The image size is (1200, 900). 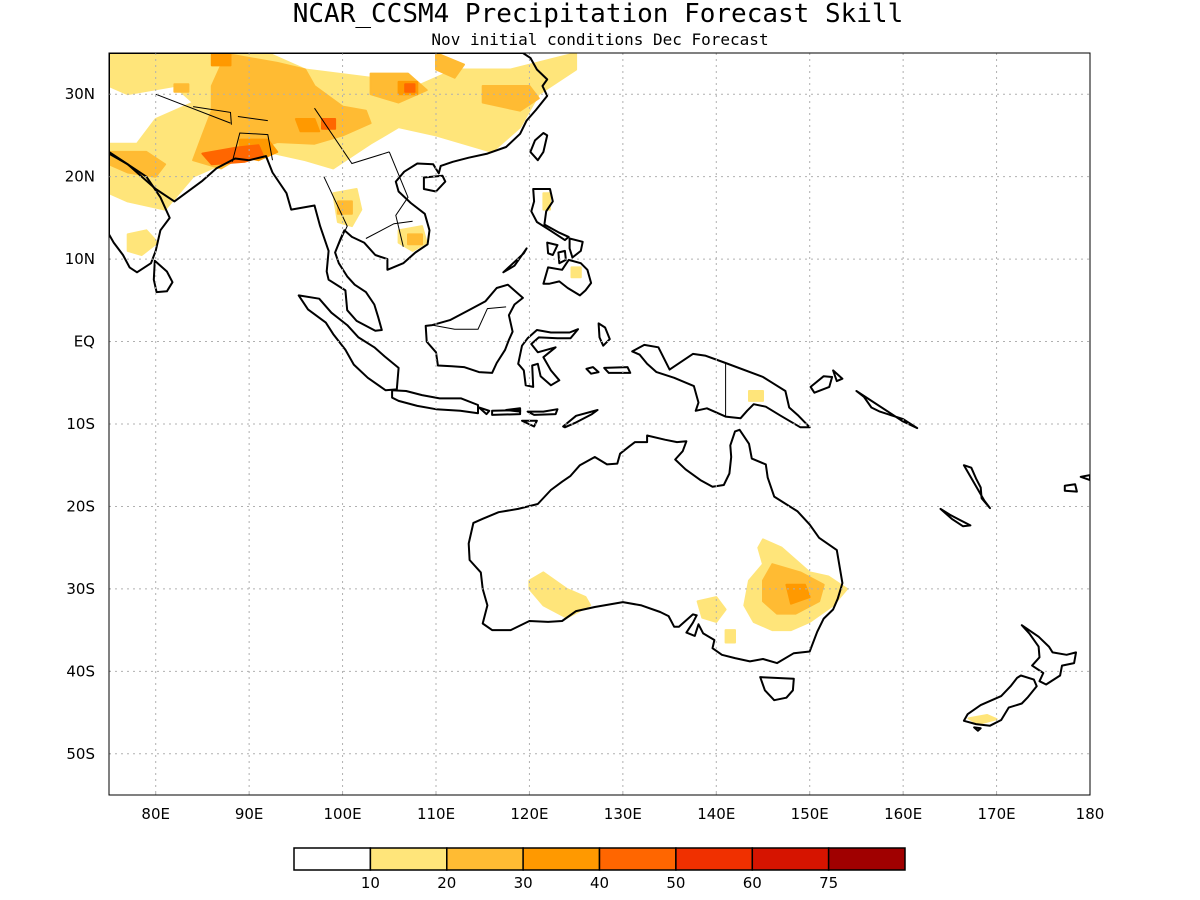 I want to click on lat-tick-label: 30N, so click(x=80, y=94).